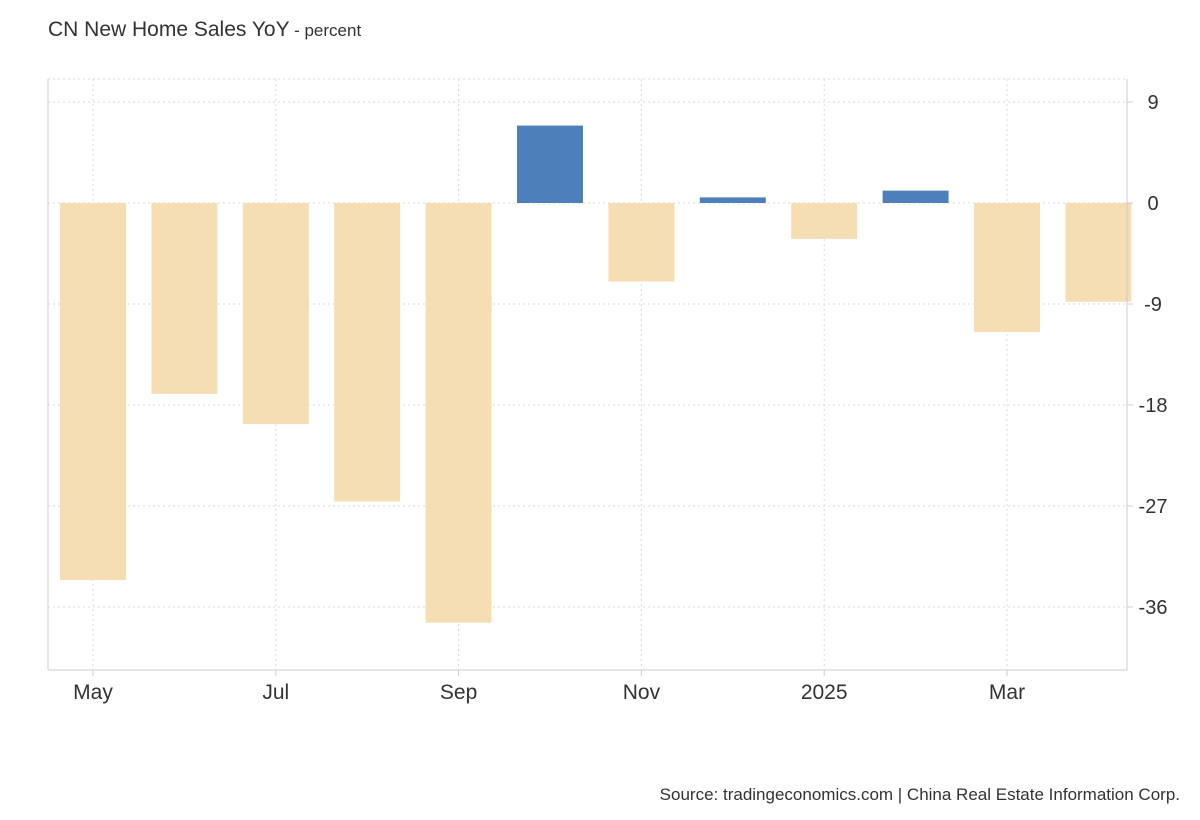 The width and height of the screenshot is (1200, 820). I want to click on chart-title-row: CN New Home Sales YoY - percent, so click(204, 30).